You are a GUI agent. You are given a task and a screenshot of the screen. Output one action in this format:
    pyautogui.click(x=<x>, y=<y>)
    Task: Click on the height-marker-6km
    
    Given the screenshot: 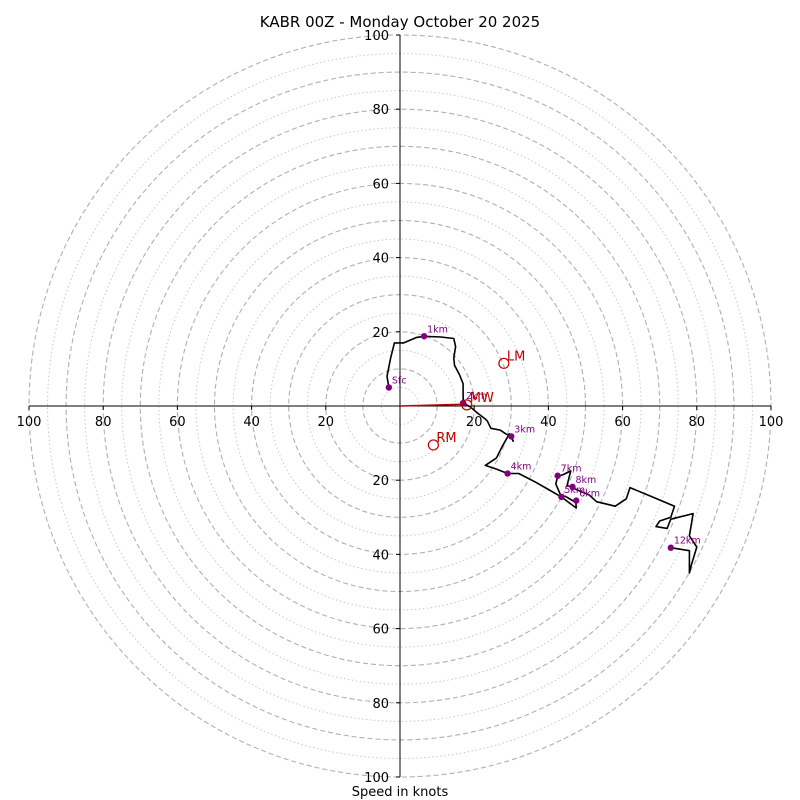 What is the action you would take?
    pyautogui.click(x=576, y=500)
    